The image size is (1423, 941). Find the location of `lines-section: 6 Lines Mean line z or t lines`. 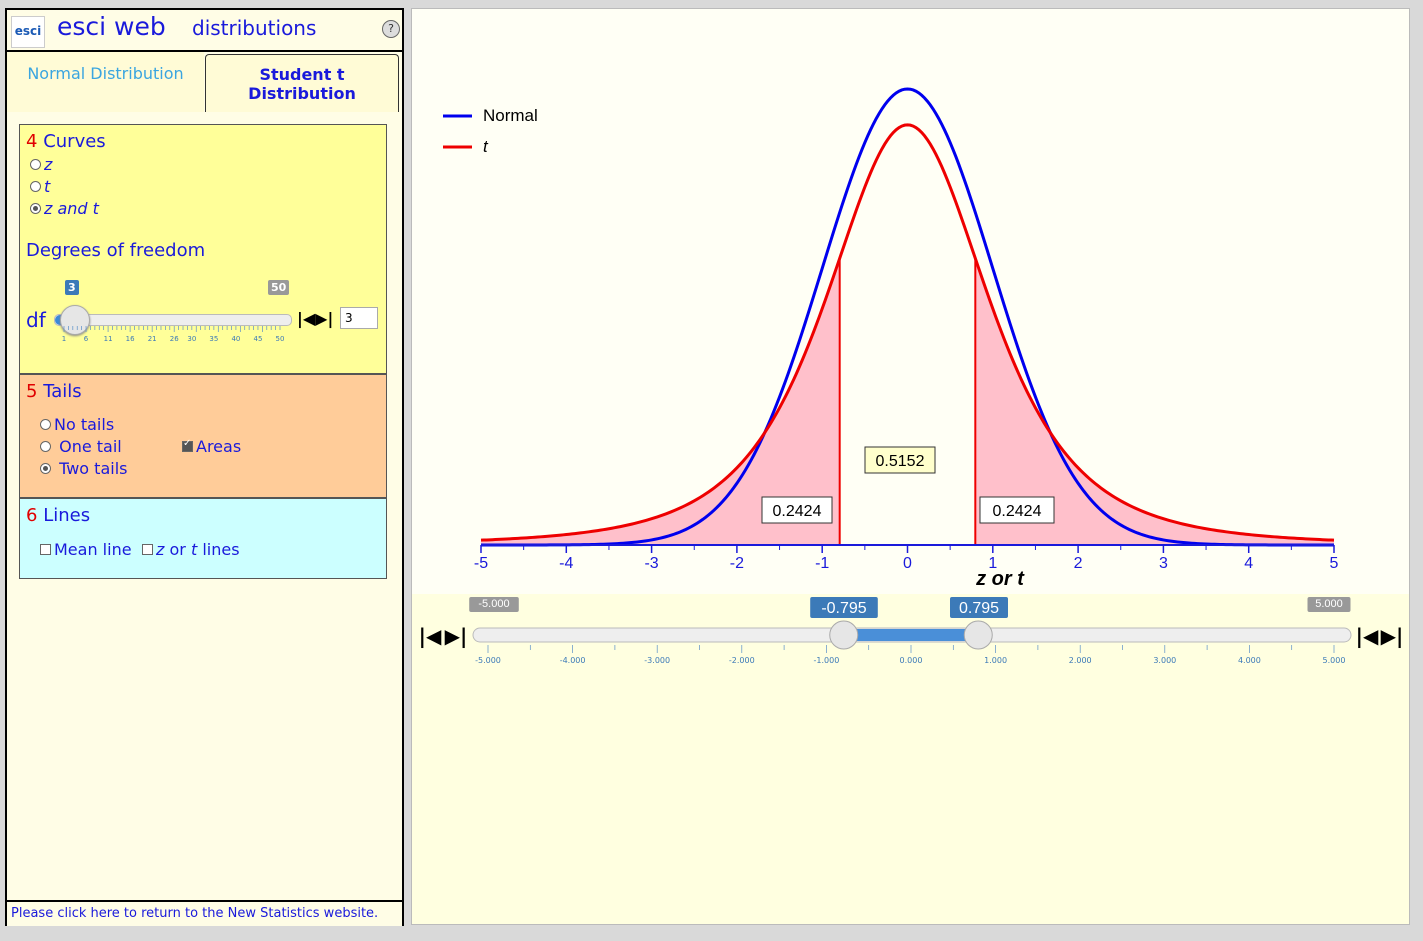

lines-section: 6 Lines Mean line z or t lines is located at coordinates (203, 538).